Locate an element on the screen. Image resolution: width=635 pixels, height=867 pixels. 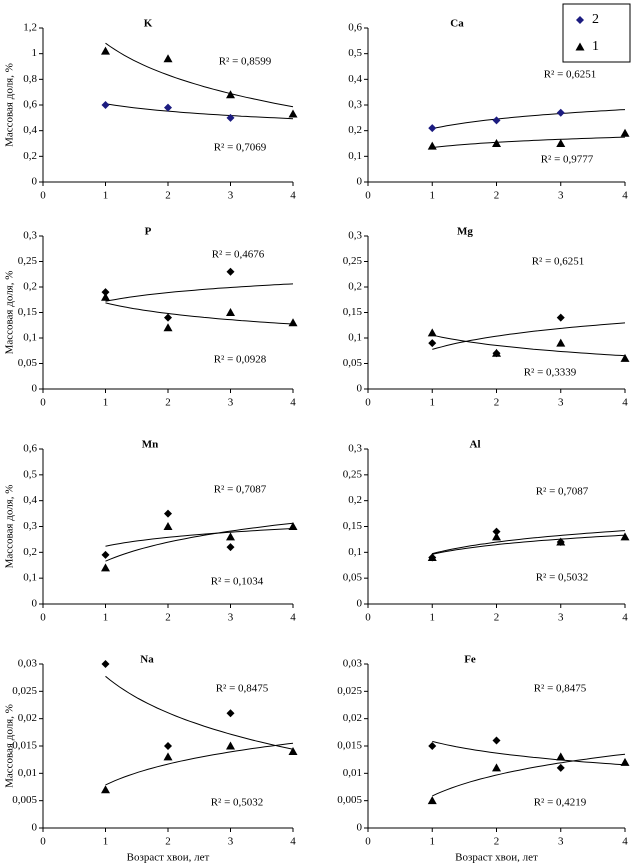
r-squared-label: R² = 0,4676 is located at coordinates (238, 255).